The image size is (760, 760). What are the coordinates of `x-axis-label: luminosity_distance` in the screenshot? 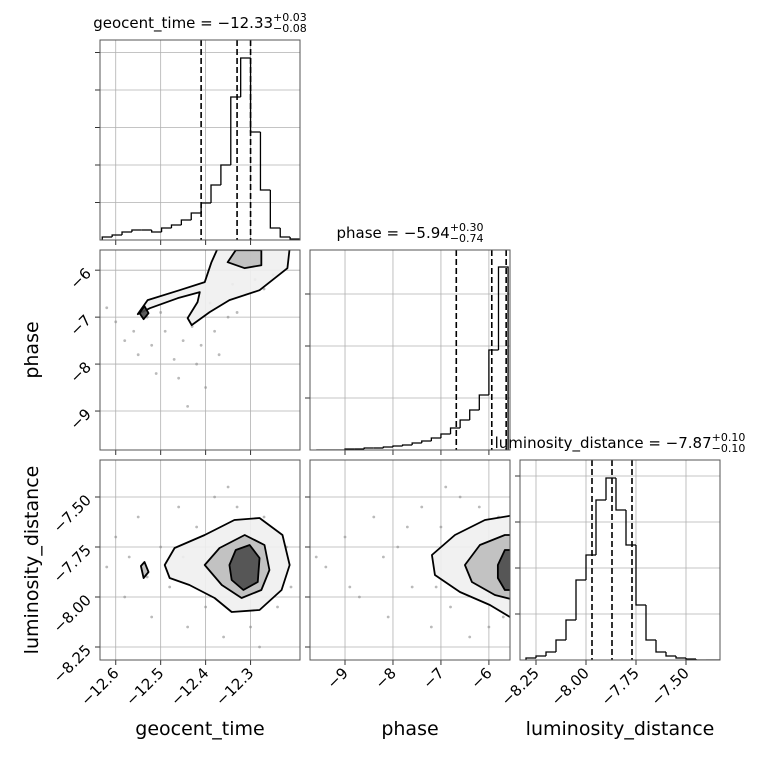 It's located at (620, 729).